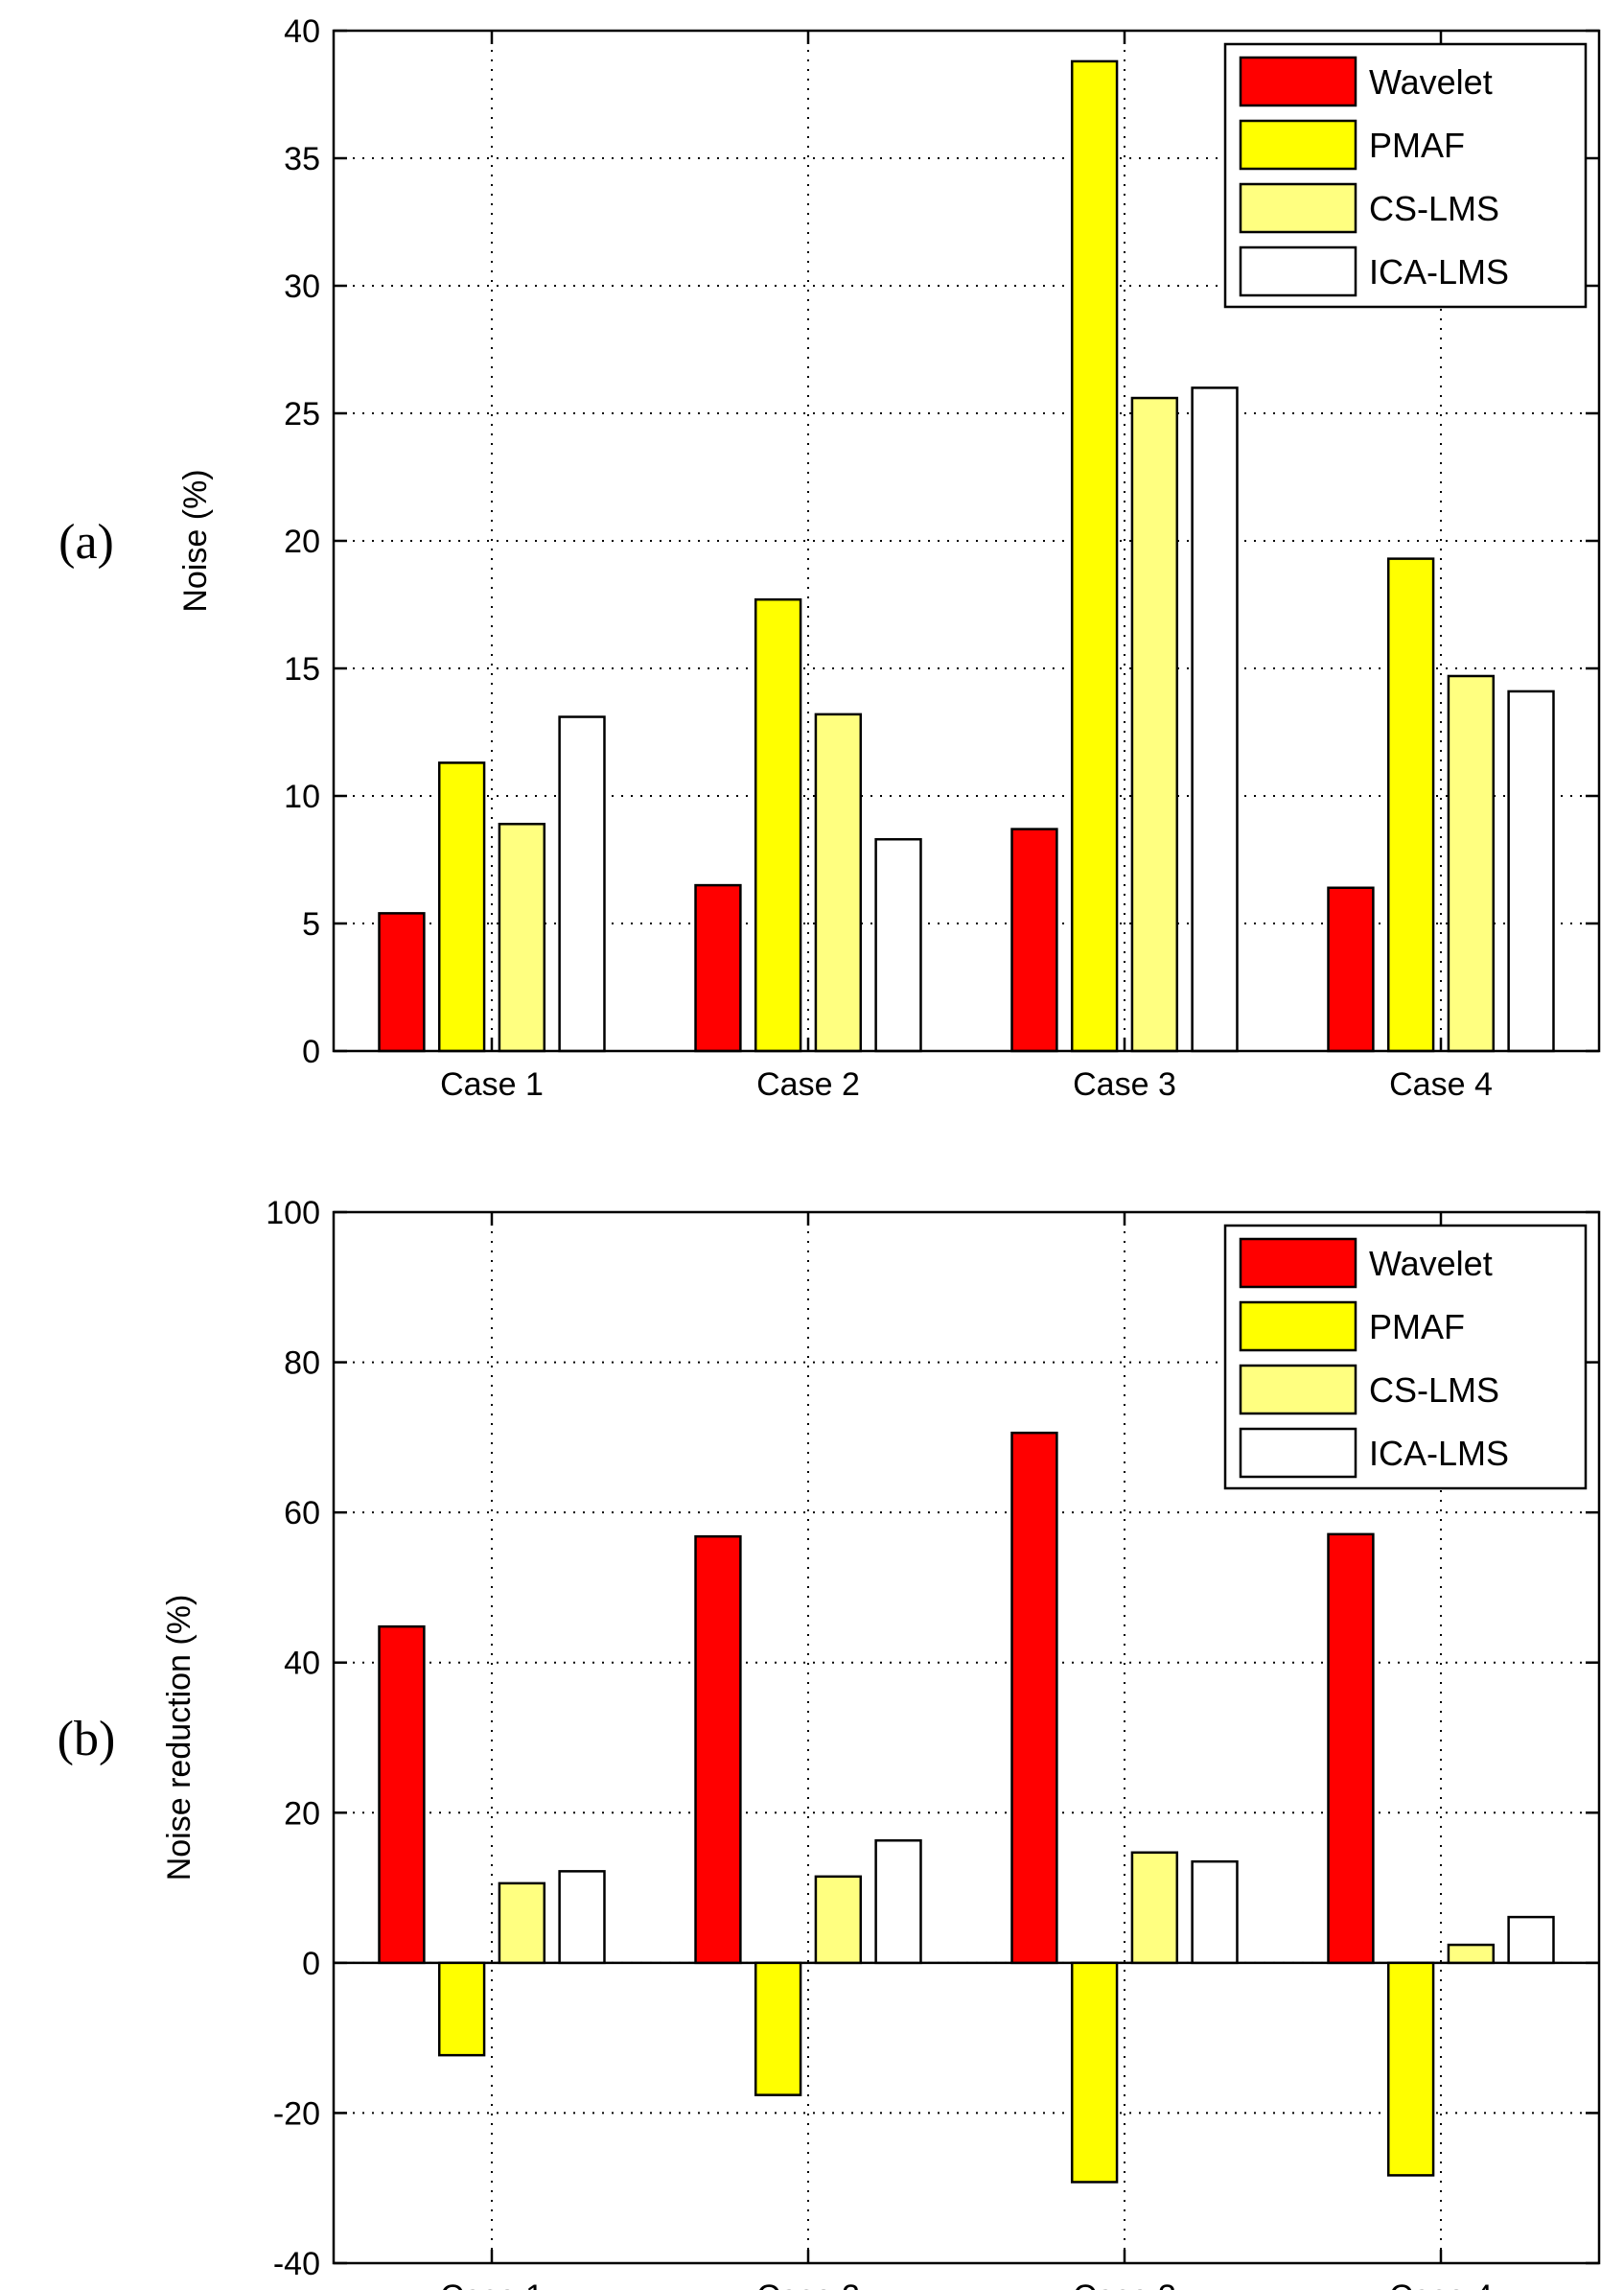  Describe the element at coordinates (87, 1739) in the screenshot. I see `panel-label: (b)` at that location.